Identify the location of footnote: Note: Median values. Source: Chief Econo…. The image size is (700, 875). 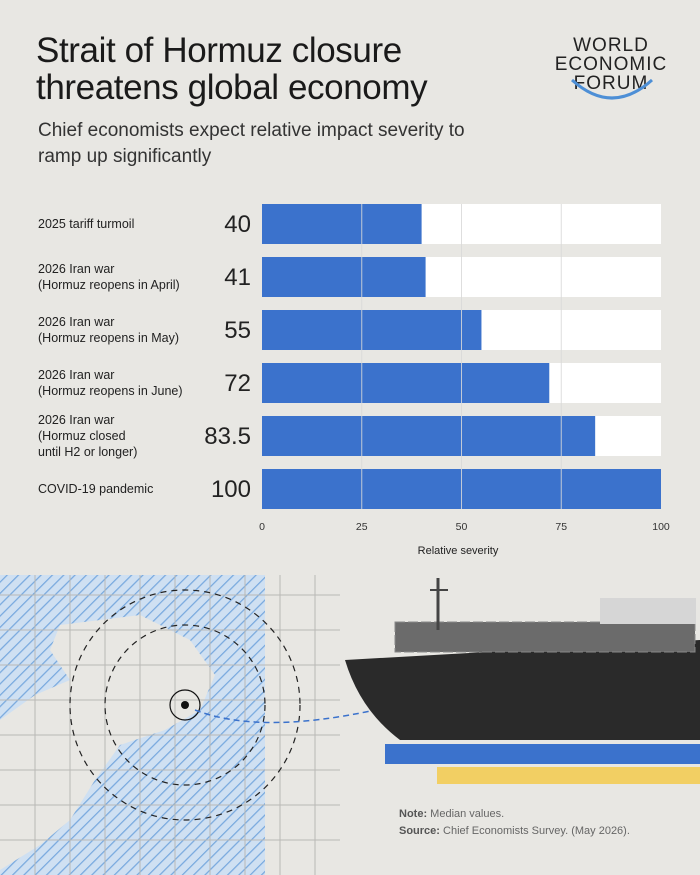
(514, 823).